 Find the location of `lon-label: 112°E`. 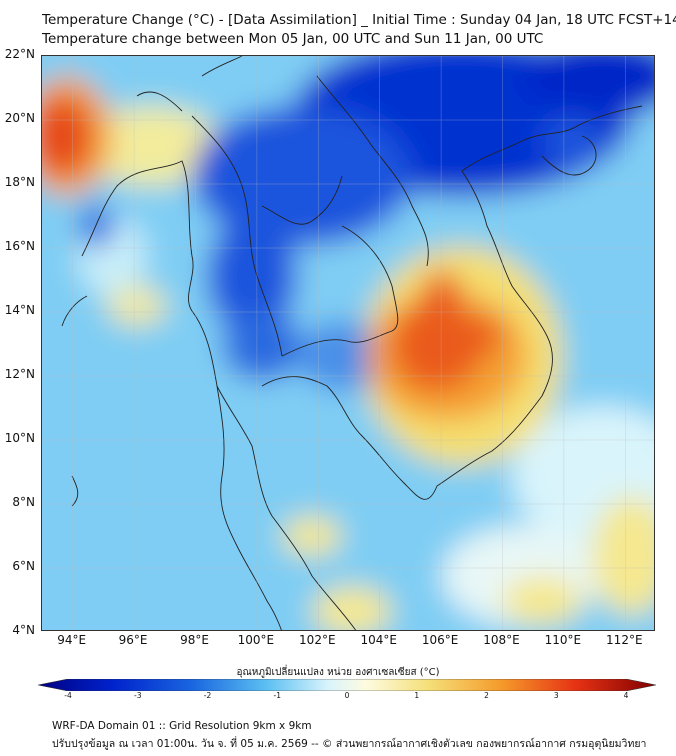

lon-label: 112°E is located at coordinates (624, 640).